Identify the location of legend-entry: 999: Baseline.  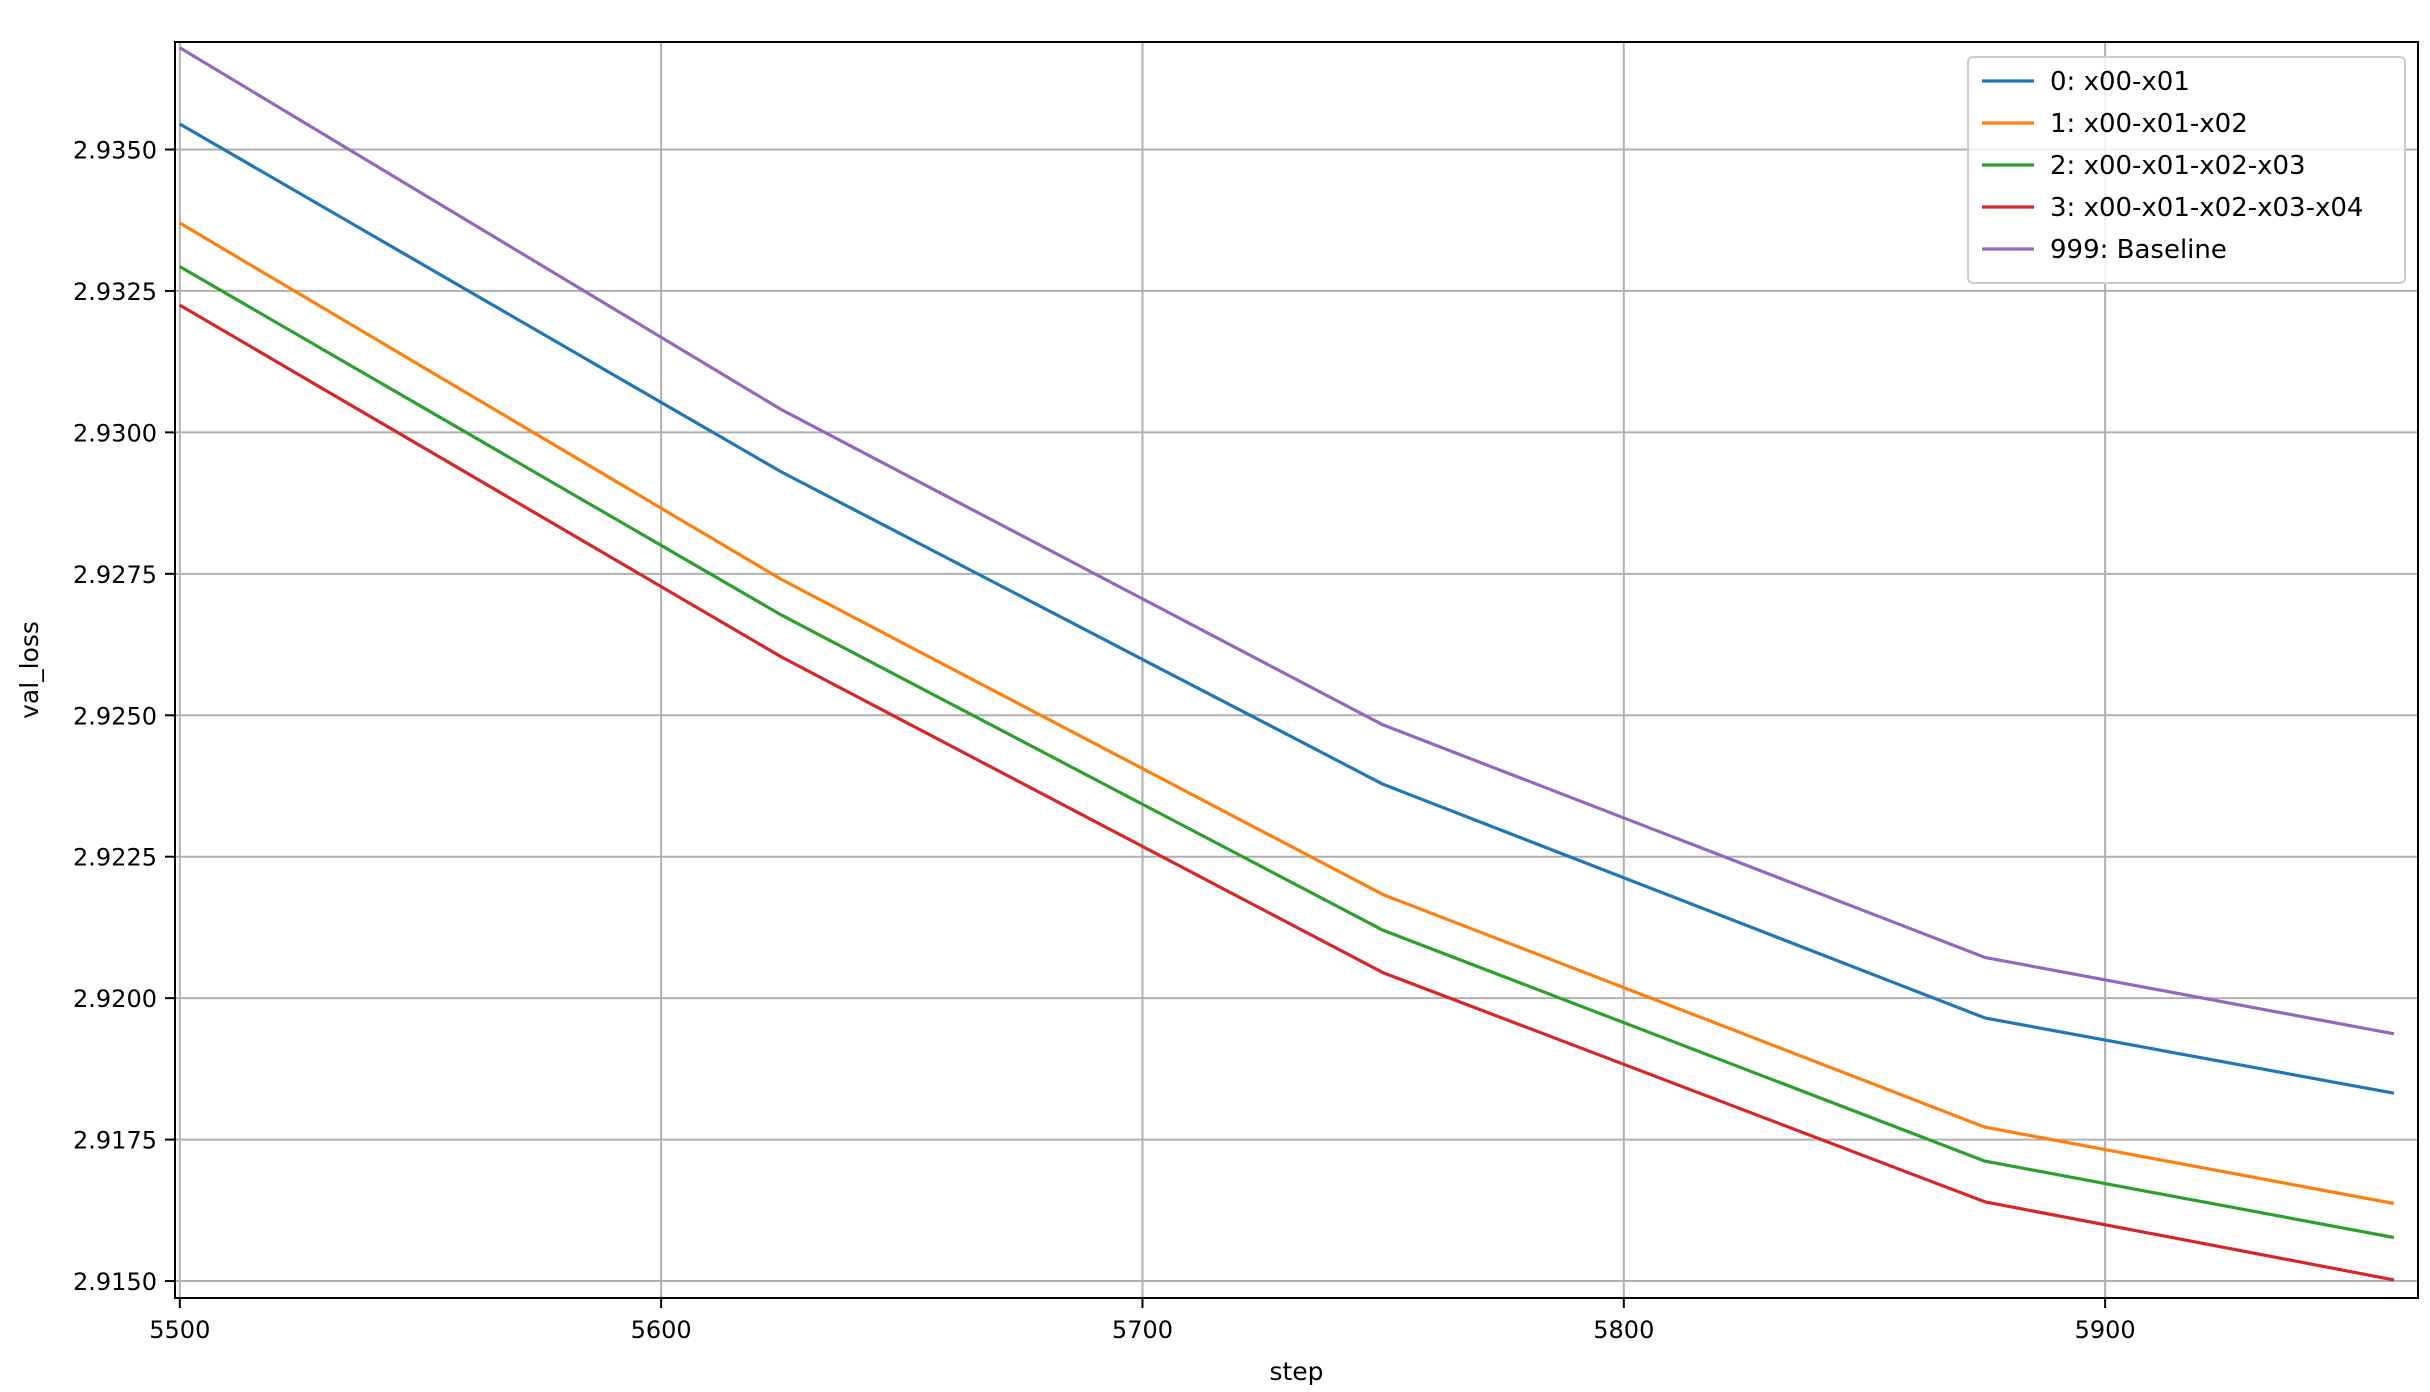
(2138, 250).